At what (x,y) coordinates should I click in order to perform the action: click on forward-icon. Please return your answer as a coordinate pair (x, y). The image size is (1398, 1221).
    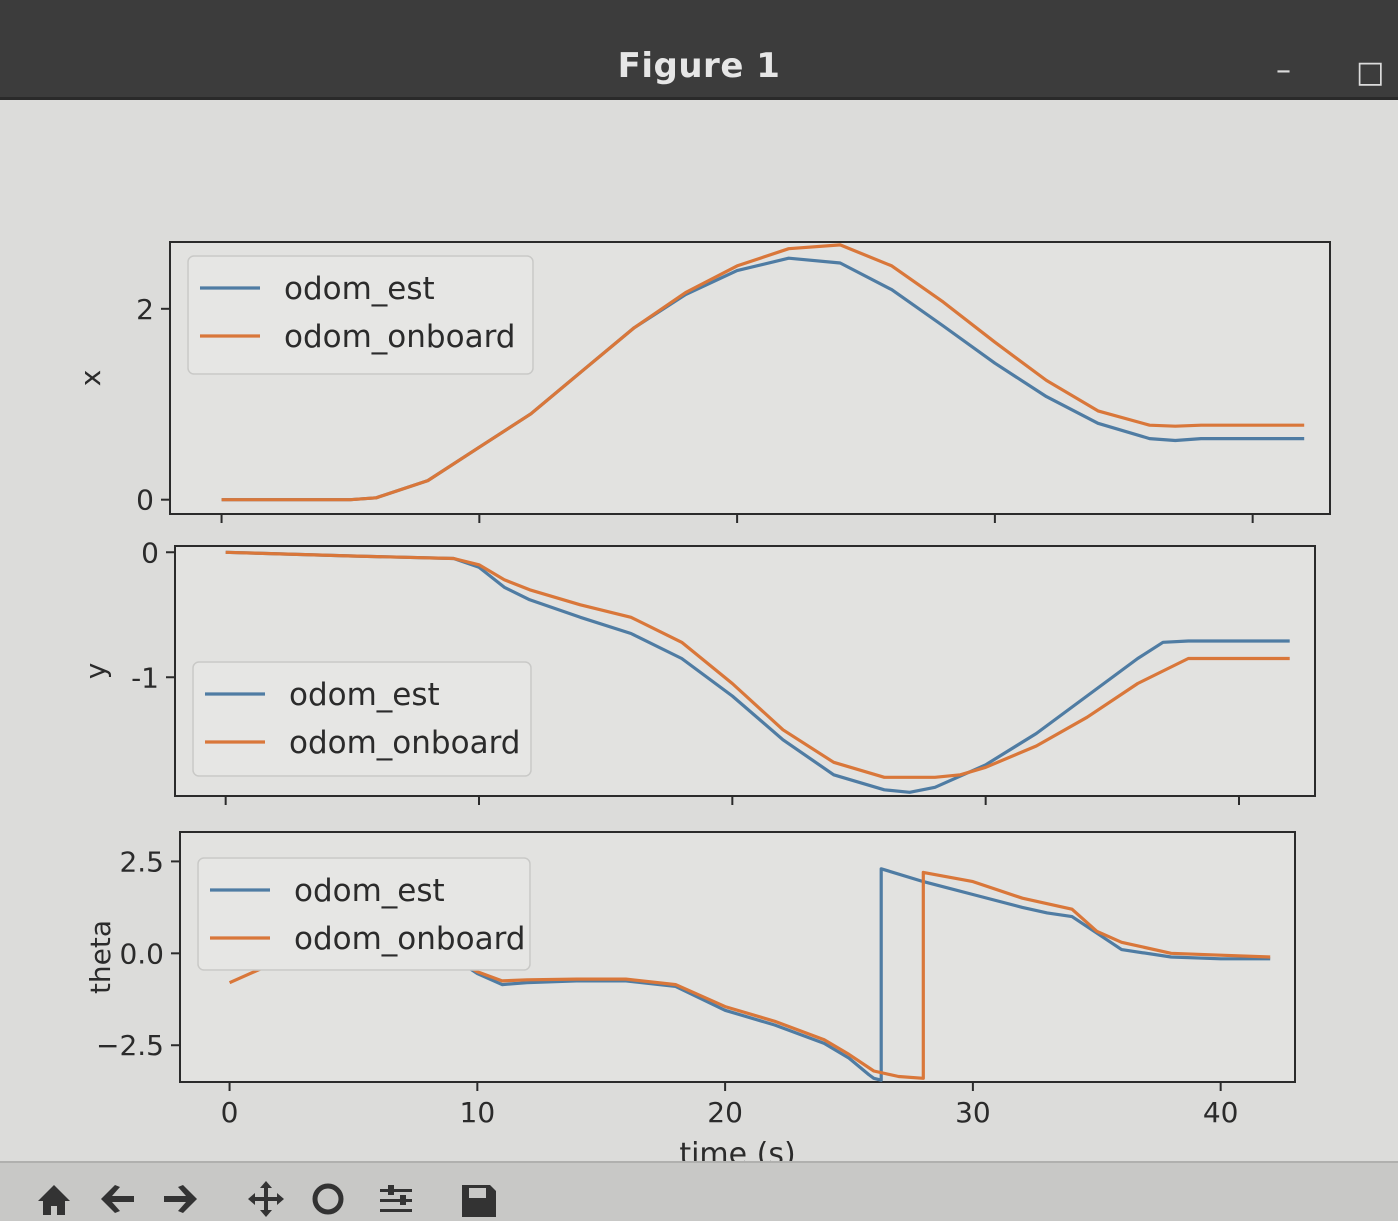
    Looking at the image, I should click on (180, 1199).